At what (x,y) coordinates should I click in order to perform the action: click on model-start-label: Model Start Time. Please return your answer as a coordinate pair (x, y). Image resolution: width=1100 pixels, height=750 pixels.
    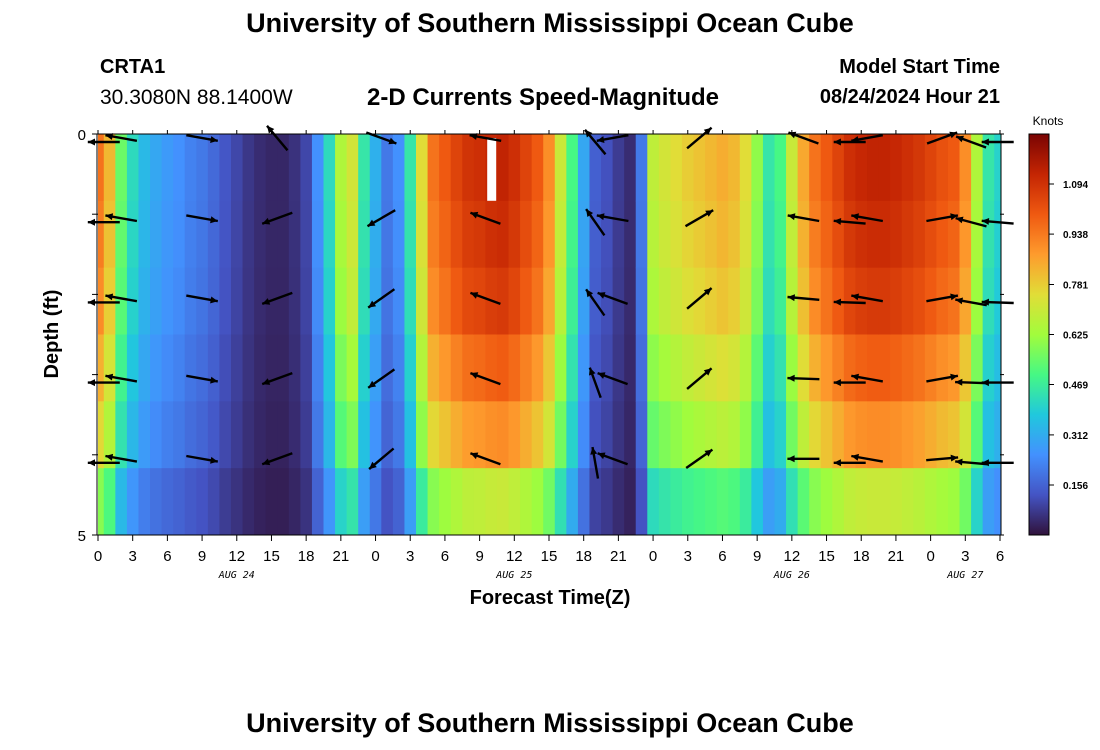
    Looking at the image, I should click on (919, 67).